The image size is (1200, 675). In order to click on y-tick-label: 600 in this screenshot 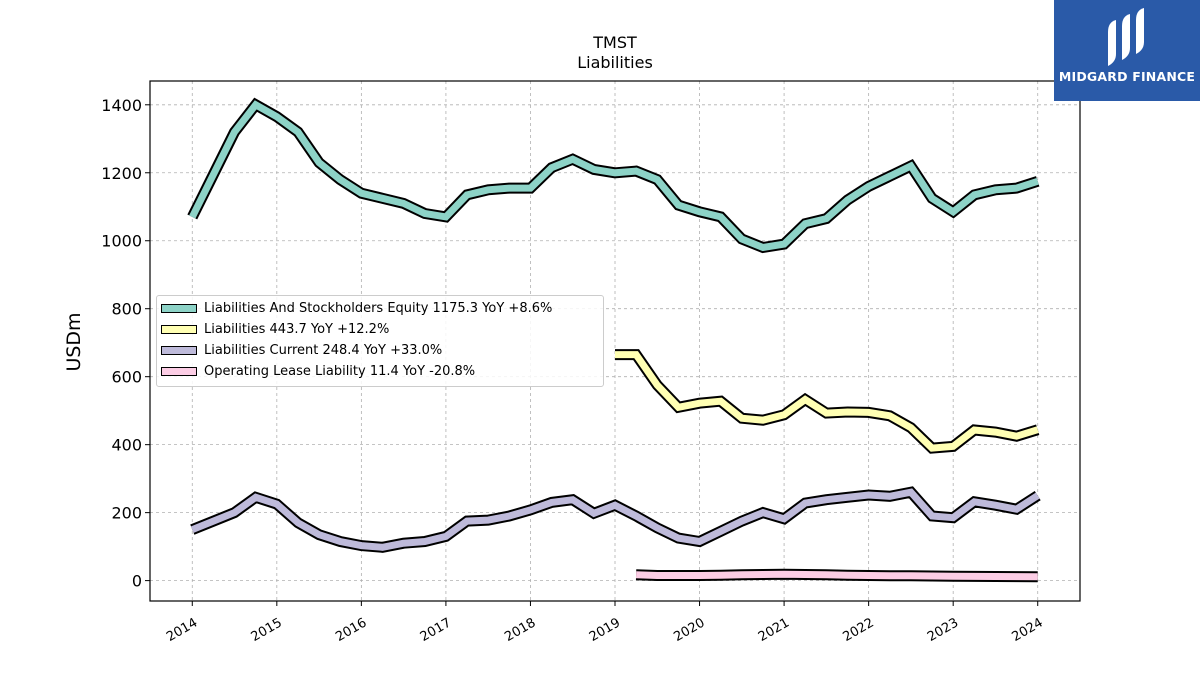, I will do `click(126, 377)`.